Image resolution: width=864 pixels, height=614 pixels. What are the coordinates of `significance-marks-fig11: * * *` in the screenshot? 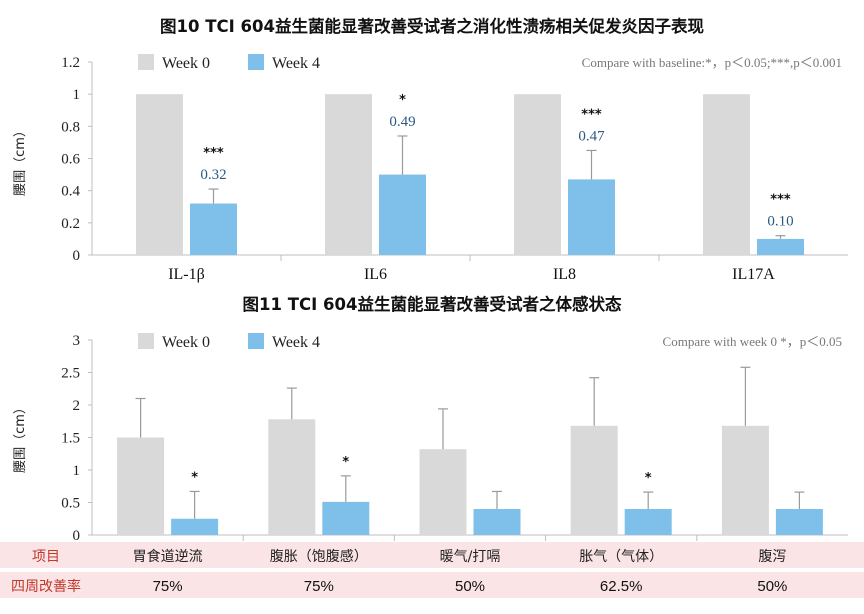 It's located at (421, 470).